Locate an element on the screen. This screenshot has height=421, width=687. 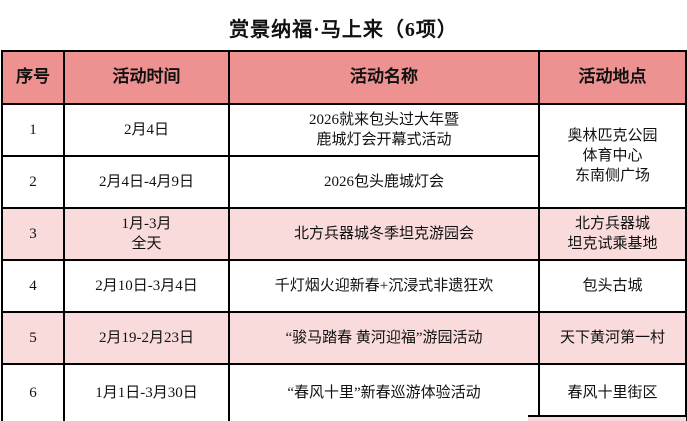
cell-name: 2026包头鹿城灯会 is located at coordinates (384, 182).